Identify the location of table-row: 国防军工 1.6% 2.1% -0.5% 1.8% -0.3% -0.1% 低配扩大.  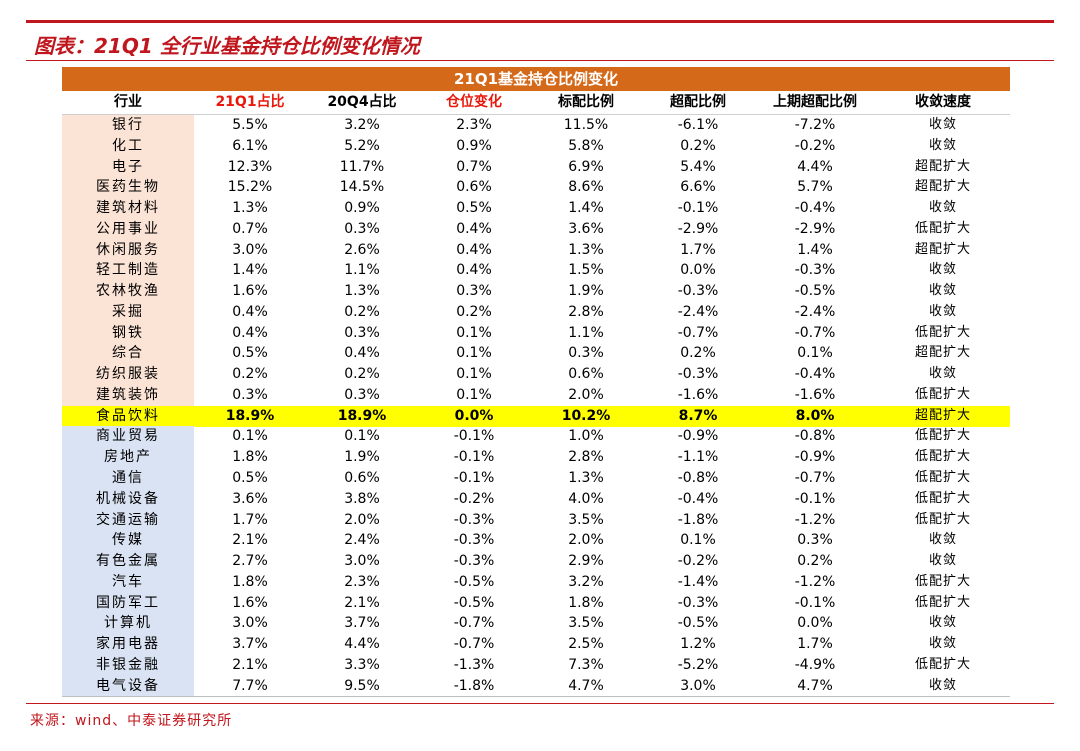
(536, 603).